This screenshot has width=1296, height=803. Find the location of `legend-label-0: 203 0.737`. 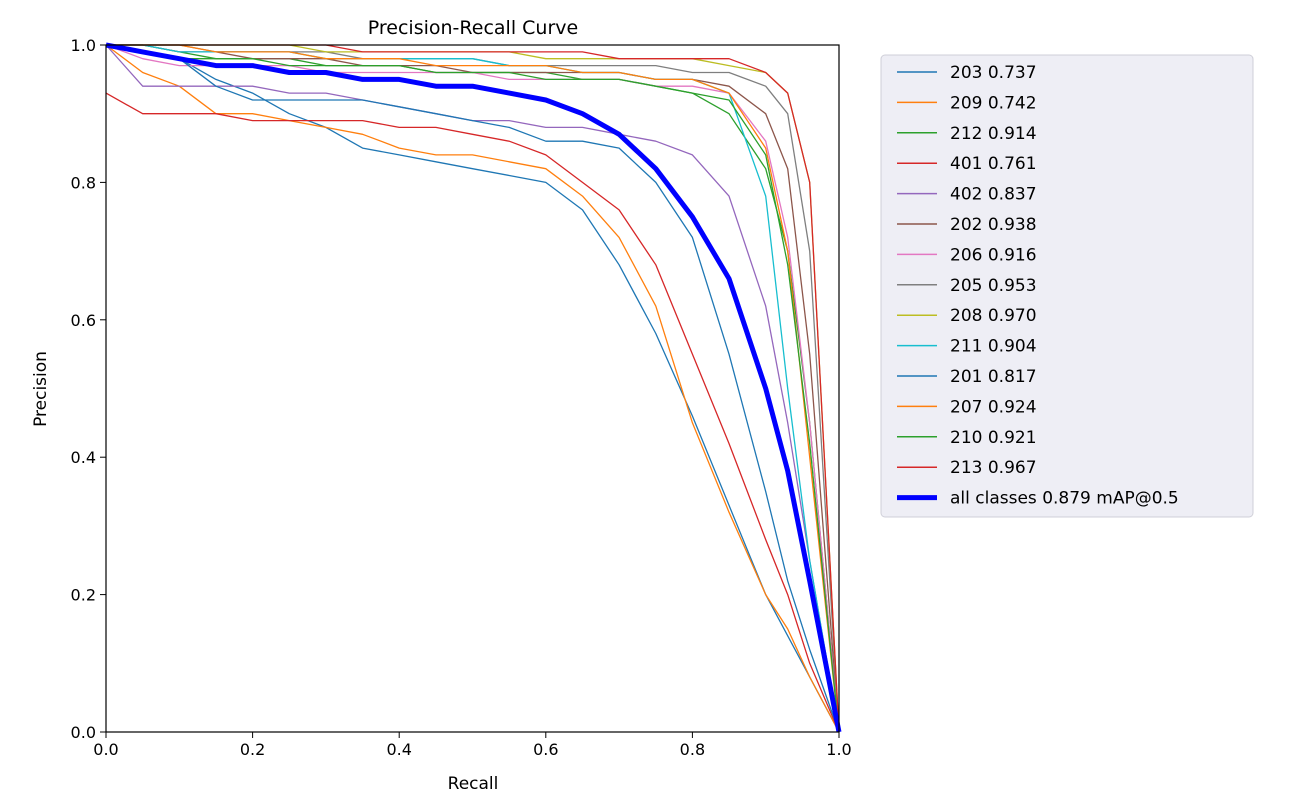

legend-label-0: 203 0.737 is located at coordinates (993, 73).